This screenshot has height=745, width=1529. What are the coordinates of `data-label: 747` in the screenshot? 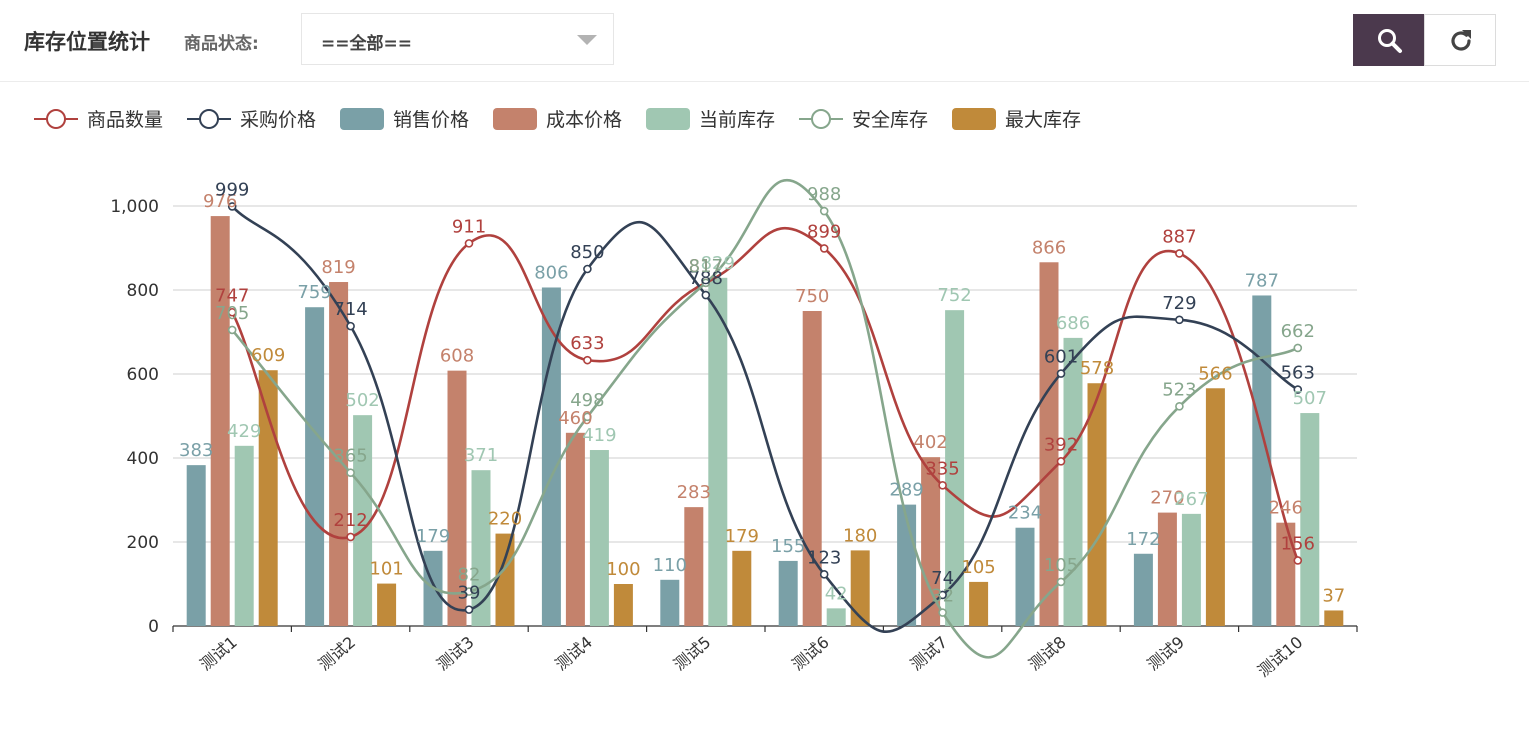 It's located at (232, 295).